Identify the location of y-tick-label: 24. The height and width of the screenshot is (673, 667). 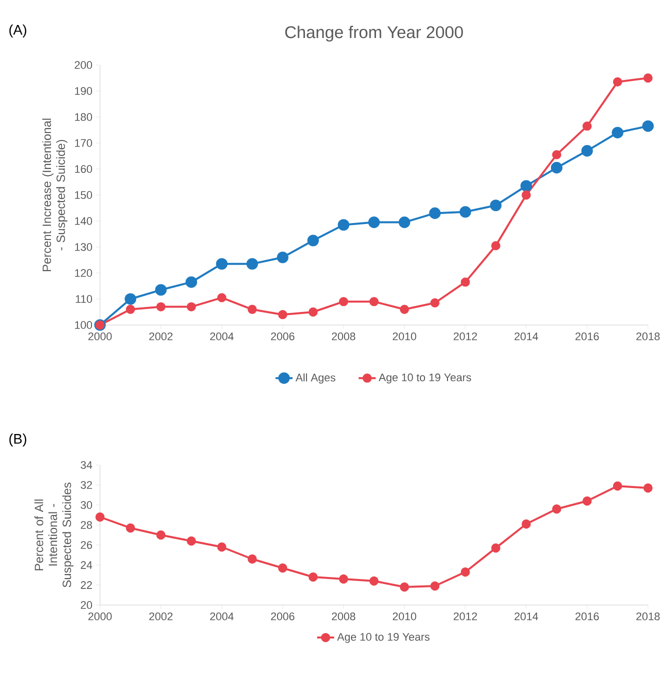
(86, 565).